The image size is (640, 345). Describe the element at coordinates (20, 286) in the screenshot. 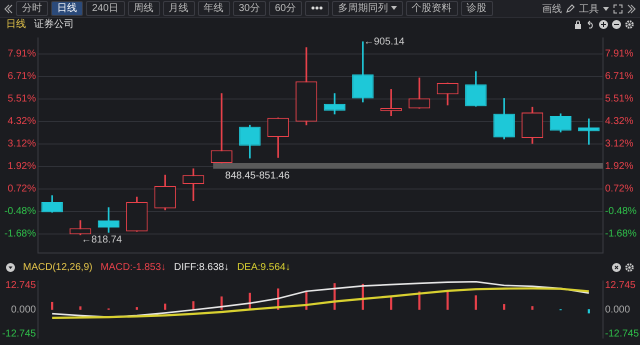

I see `y-tick-label: 12.745` at that location.